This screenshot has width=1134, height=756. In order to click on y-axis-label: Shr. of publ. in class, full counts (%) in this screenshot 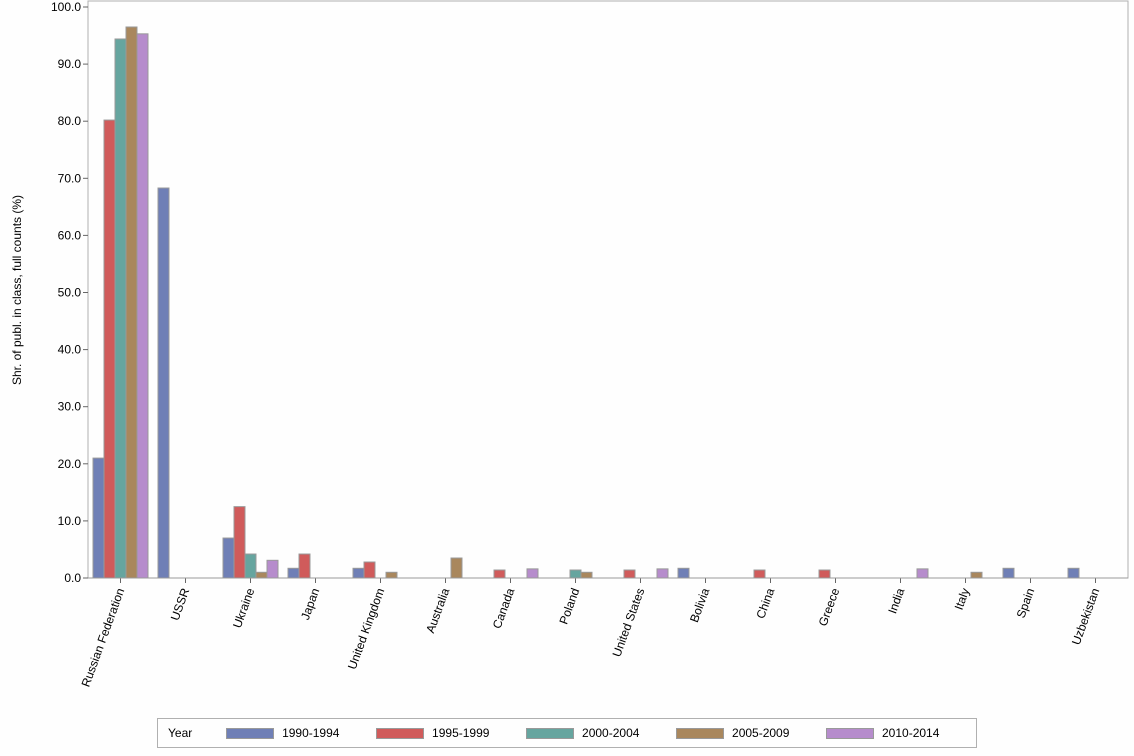, I will do `click(17, 290)`.